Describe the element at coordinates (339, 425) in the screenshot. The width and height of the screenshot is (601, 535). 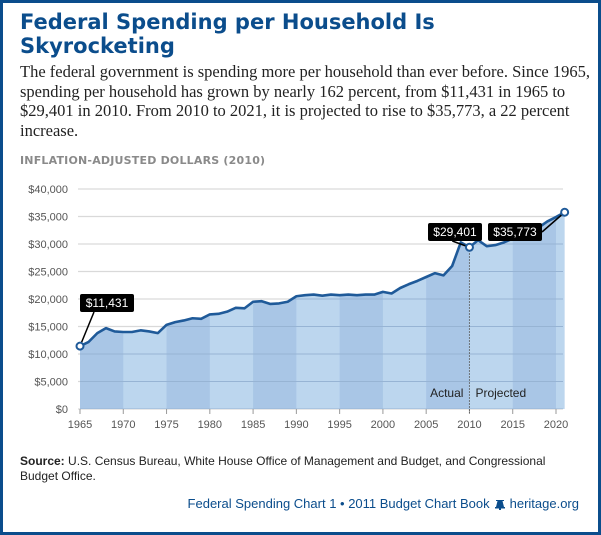
I see `x-tick-label: 1995` at that location.